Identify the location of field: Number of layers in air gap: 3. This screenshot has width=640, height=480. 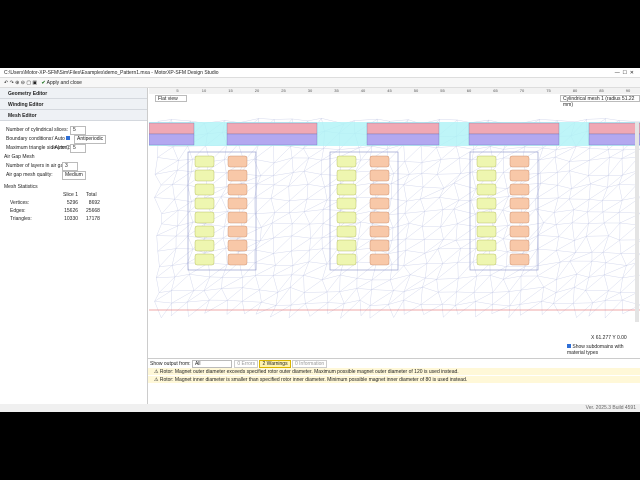
(73, 166).